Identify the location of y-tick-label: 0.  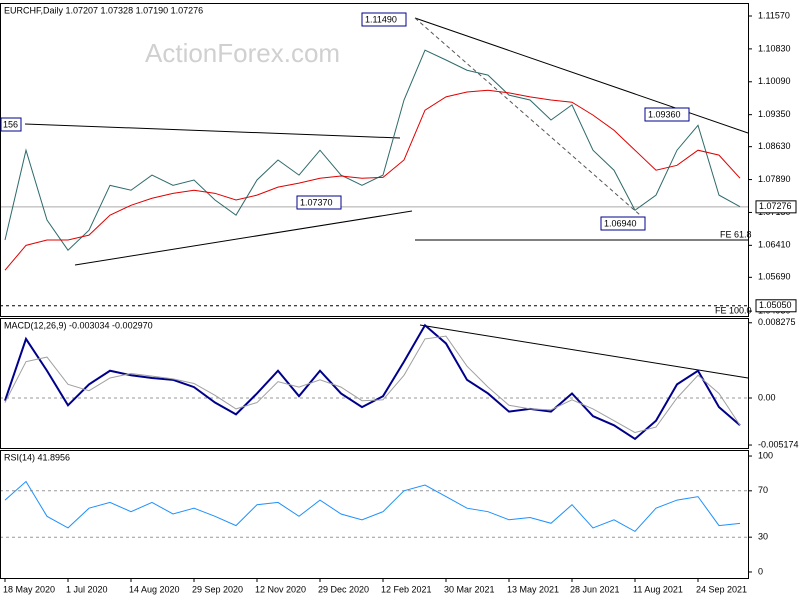
(760, 571).